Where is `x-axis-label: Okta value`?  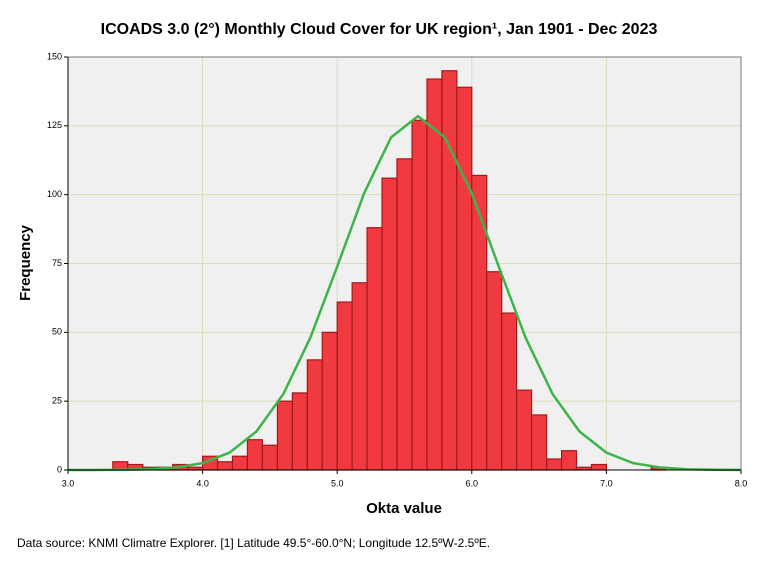 x-axis-label: Okta value is located at coordinates (404, 508).